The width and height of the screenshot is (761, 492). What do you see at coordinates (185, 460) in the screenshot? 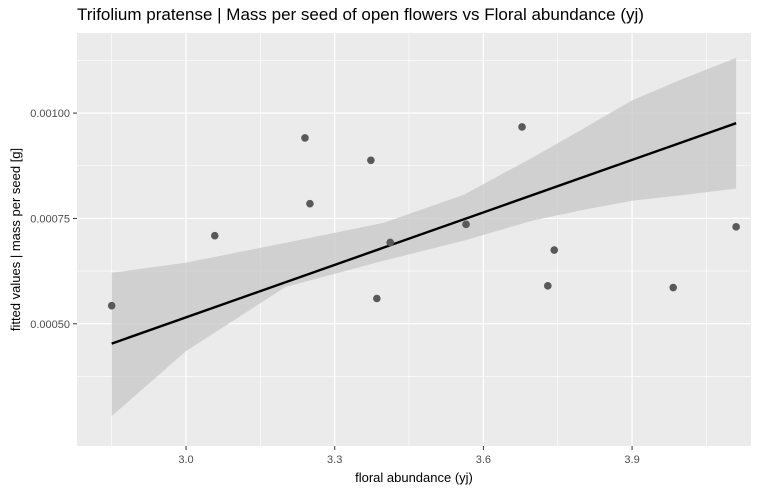
I see `x-tick-label-0: 3.0` at bounding box center [185, 460].